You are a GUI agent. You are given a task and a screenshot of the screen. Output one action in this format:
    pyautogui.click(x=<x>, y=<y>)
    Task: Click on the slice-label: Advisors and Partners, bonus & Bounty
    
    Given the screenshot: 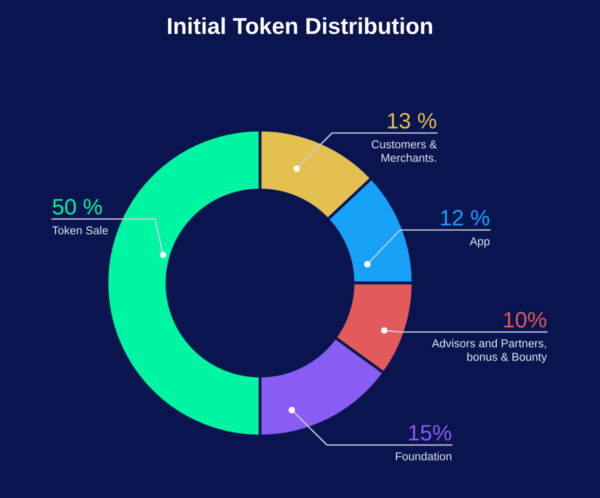 What is the action you would take?
    pyautogui.click(x=489, y=351)
    